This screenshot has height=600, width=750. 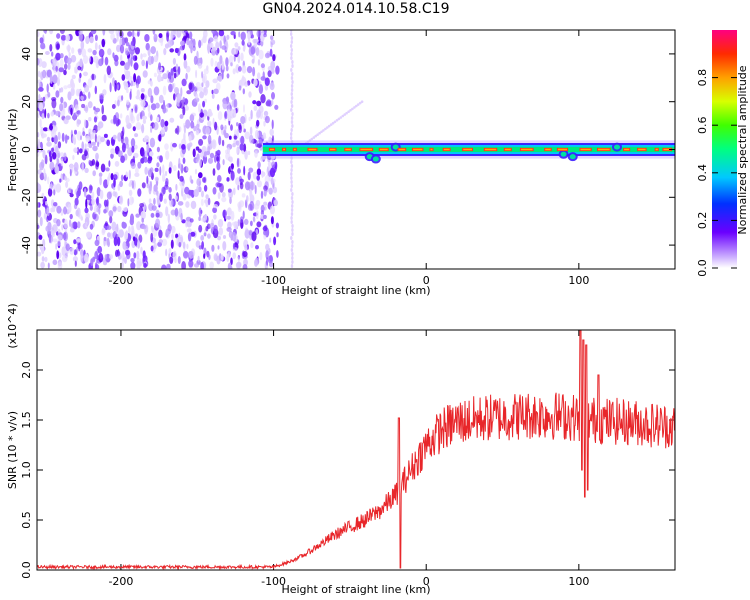 What do you see at coordinates (578, 280) in the screenshot?
I see `x-tick-label: 100` at bounding box center [578, 280].